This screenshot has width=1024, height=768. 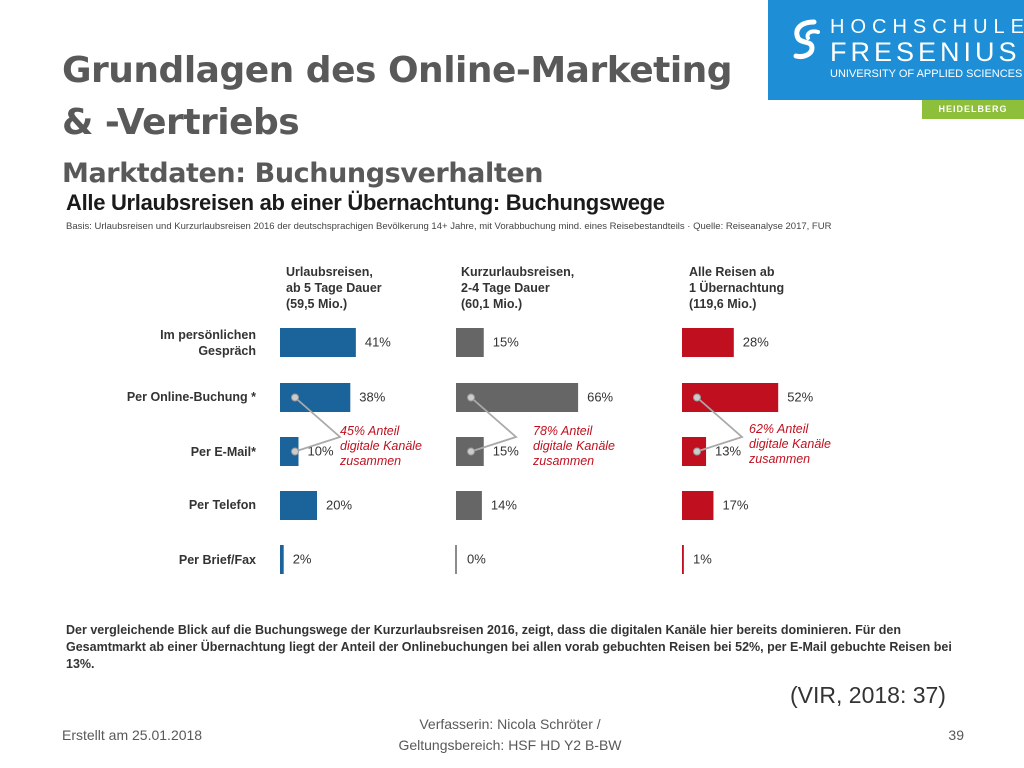 I want to click on value-label-2-4: 1%, so click(x=702, y=559).